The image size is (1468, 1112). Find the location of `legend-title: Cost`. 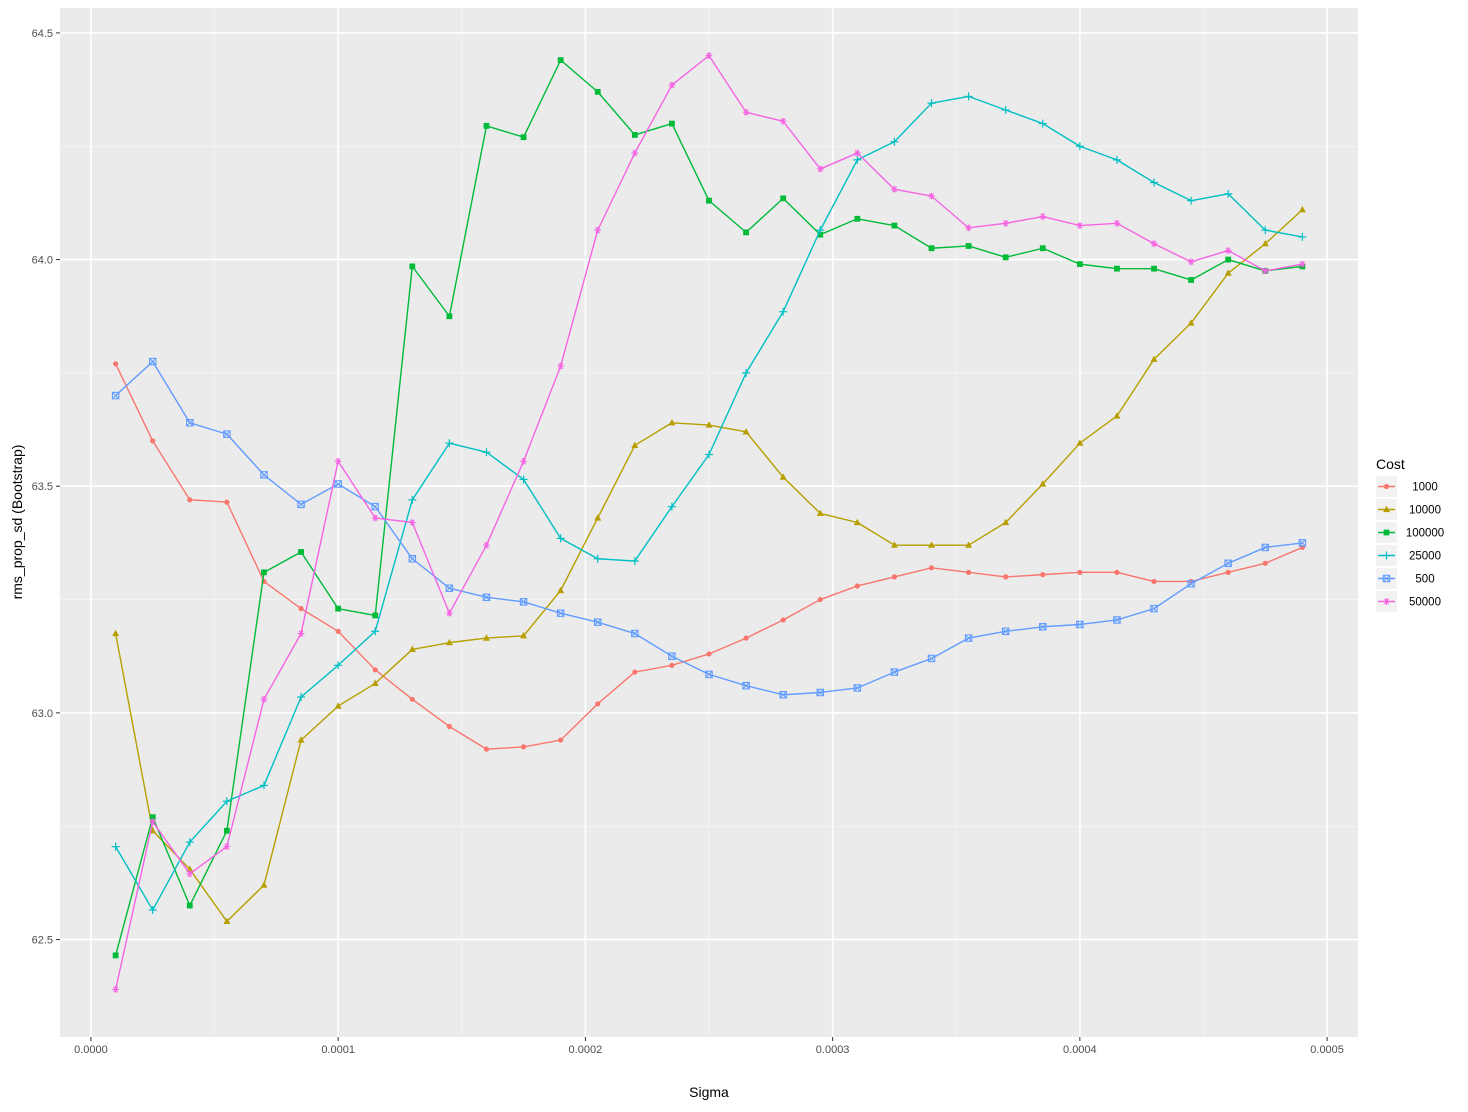

legend-title: Cost is located at coordinates (1390, 464).